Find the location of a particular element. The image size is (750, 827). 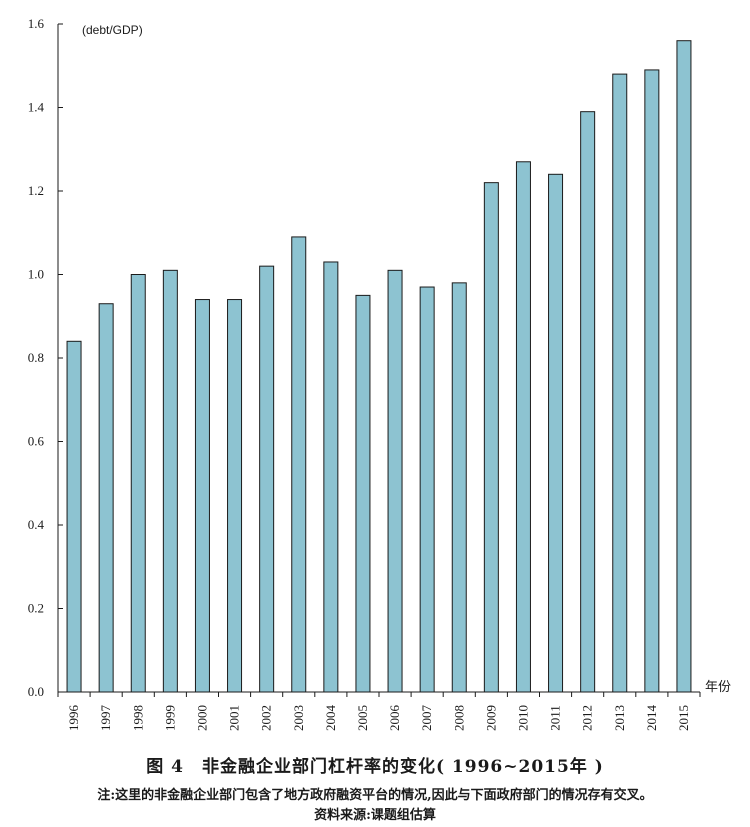

y-axis: 0.0 0.2 0.4 0.6 0.8 1.0 1.2 1.4 1.6 is located at coordinates (45, 357).